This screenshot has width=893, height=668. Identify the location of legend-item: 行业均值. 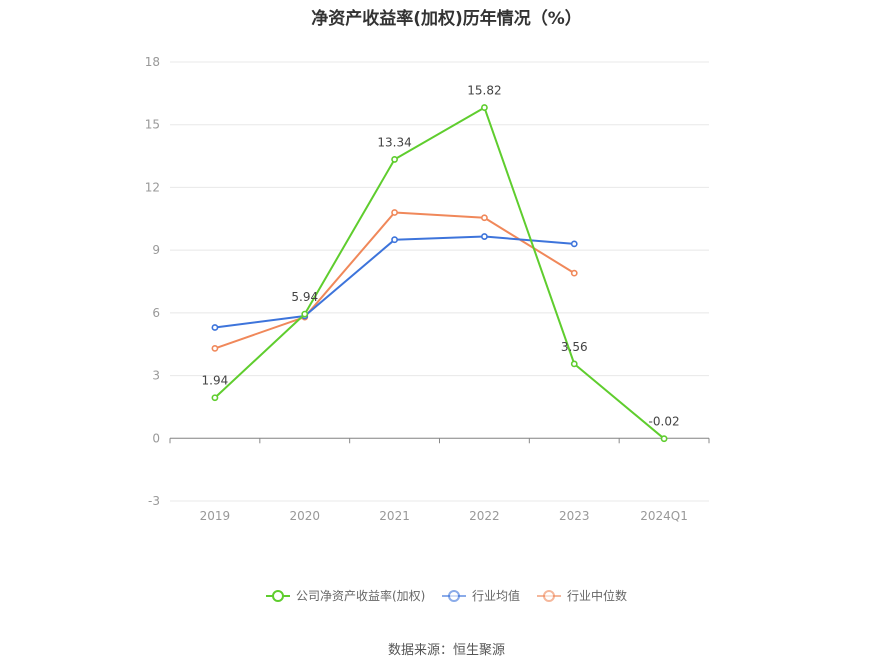
(481, 595).